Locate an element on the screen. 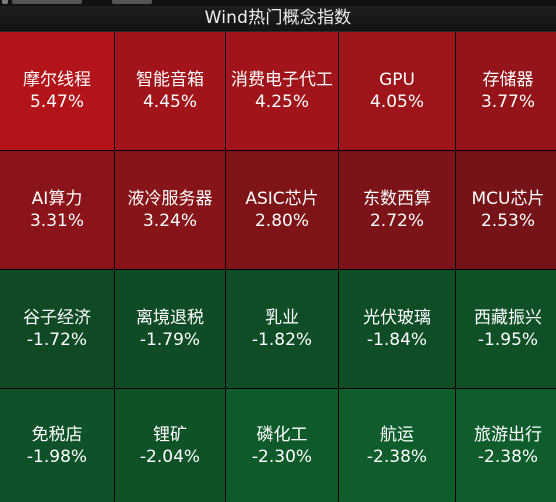 The height and width of the screenshot is (502, 556). tile-14: 西藏振兴 -1.95% is located at coordinates (506, 329).